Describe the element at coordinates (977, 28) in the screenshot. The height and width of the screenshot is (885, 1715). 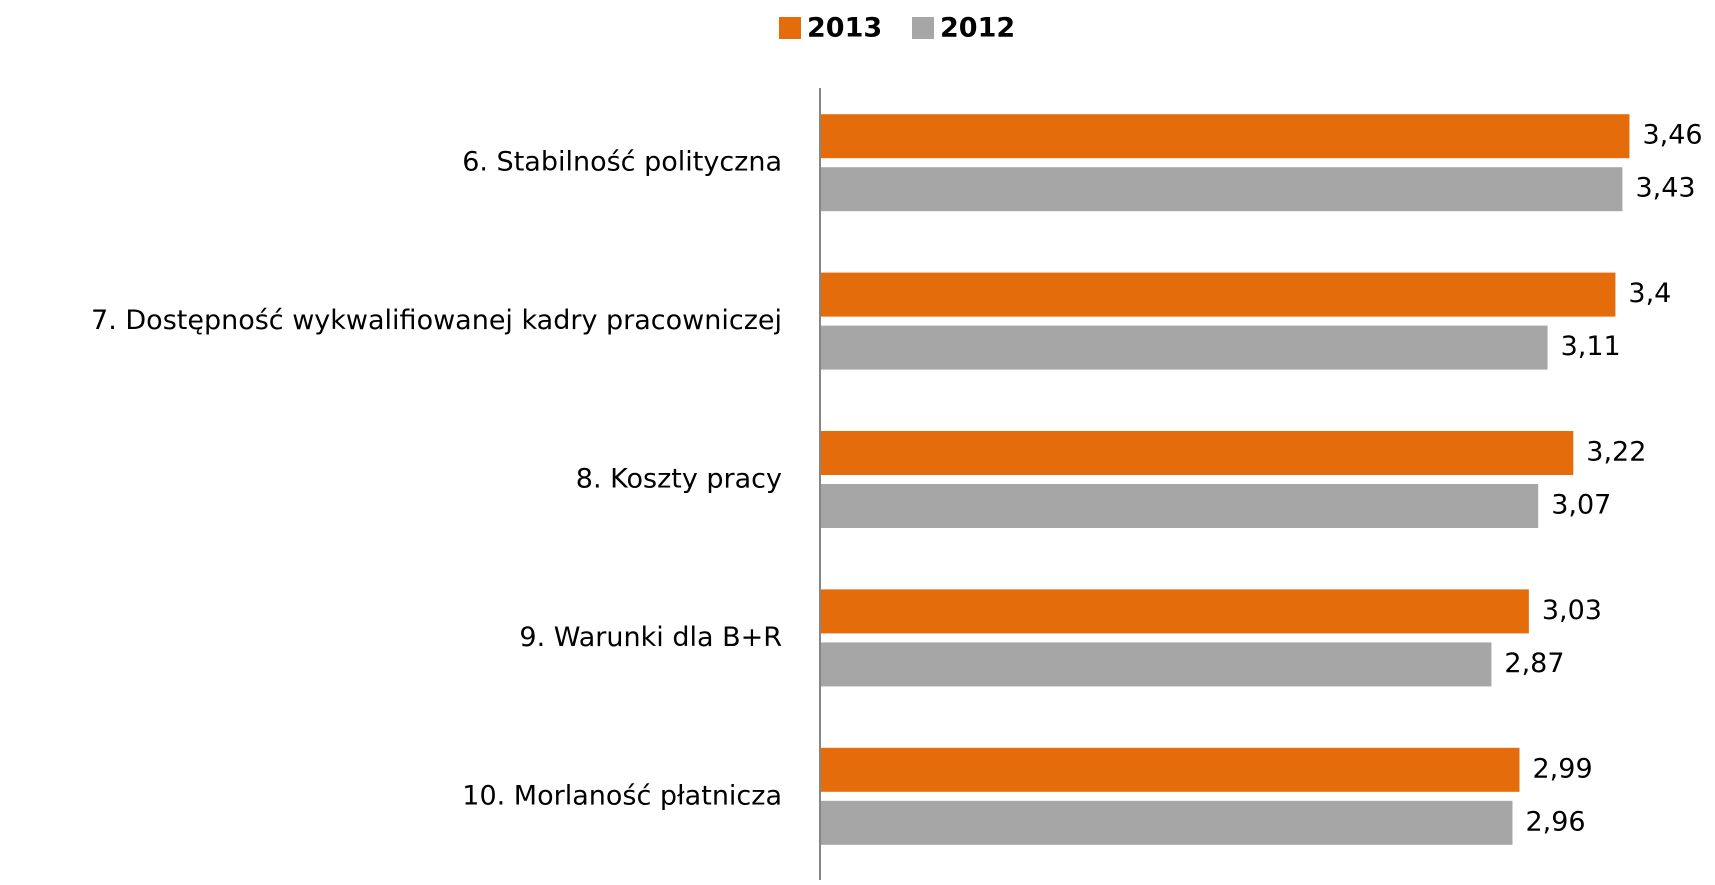
I see `legend-label: 2012` at that location.